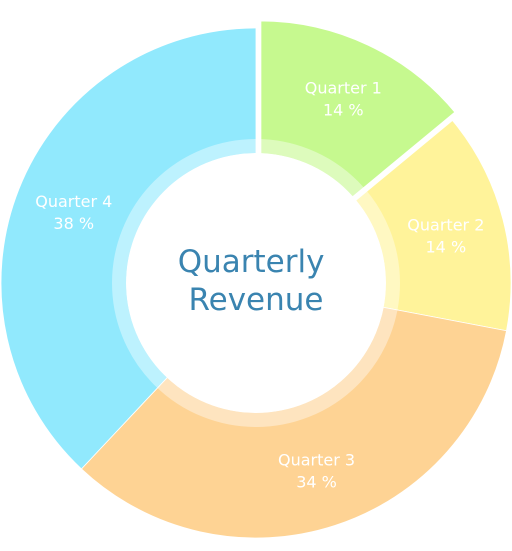  I want to click on slice-name: Quarter 1, so click(343, 88).